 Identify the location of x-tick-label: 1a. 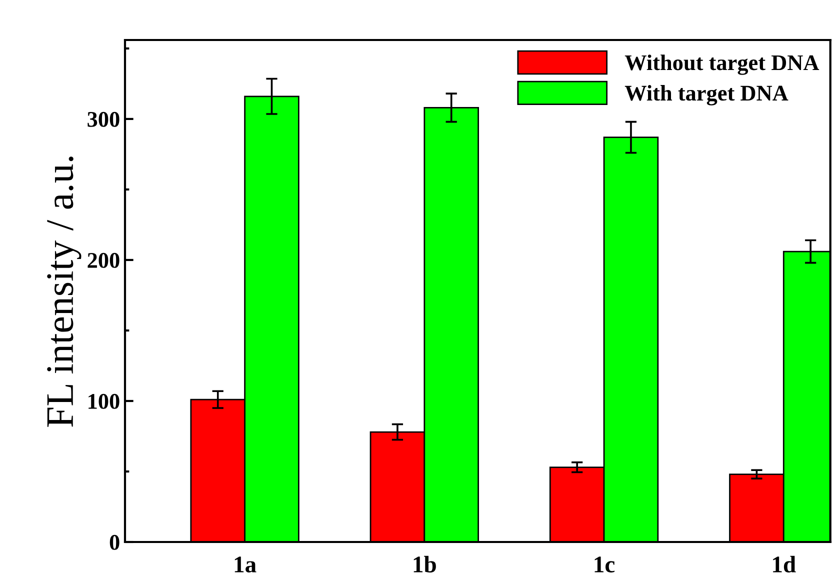
(245, 564).